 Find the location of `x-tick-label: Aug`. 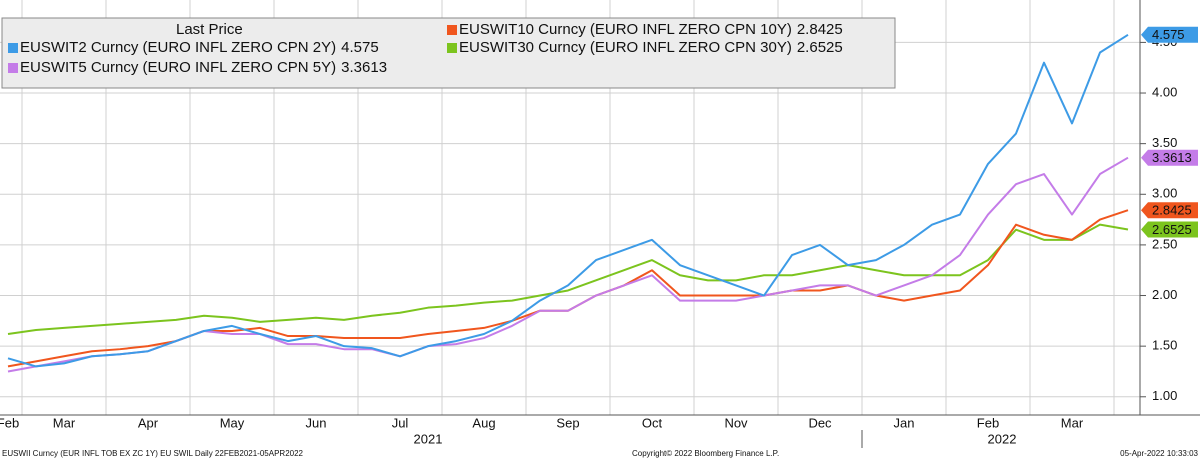

x-tick-label: Aug is located at coordinates (483, 422).